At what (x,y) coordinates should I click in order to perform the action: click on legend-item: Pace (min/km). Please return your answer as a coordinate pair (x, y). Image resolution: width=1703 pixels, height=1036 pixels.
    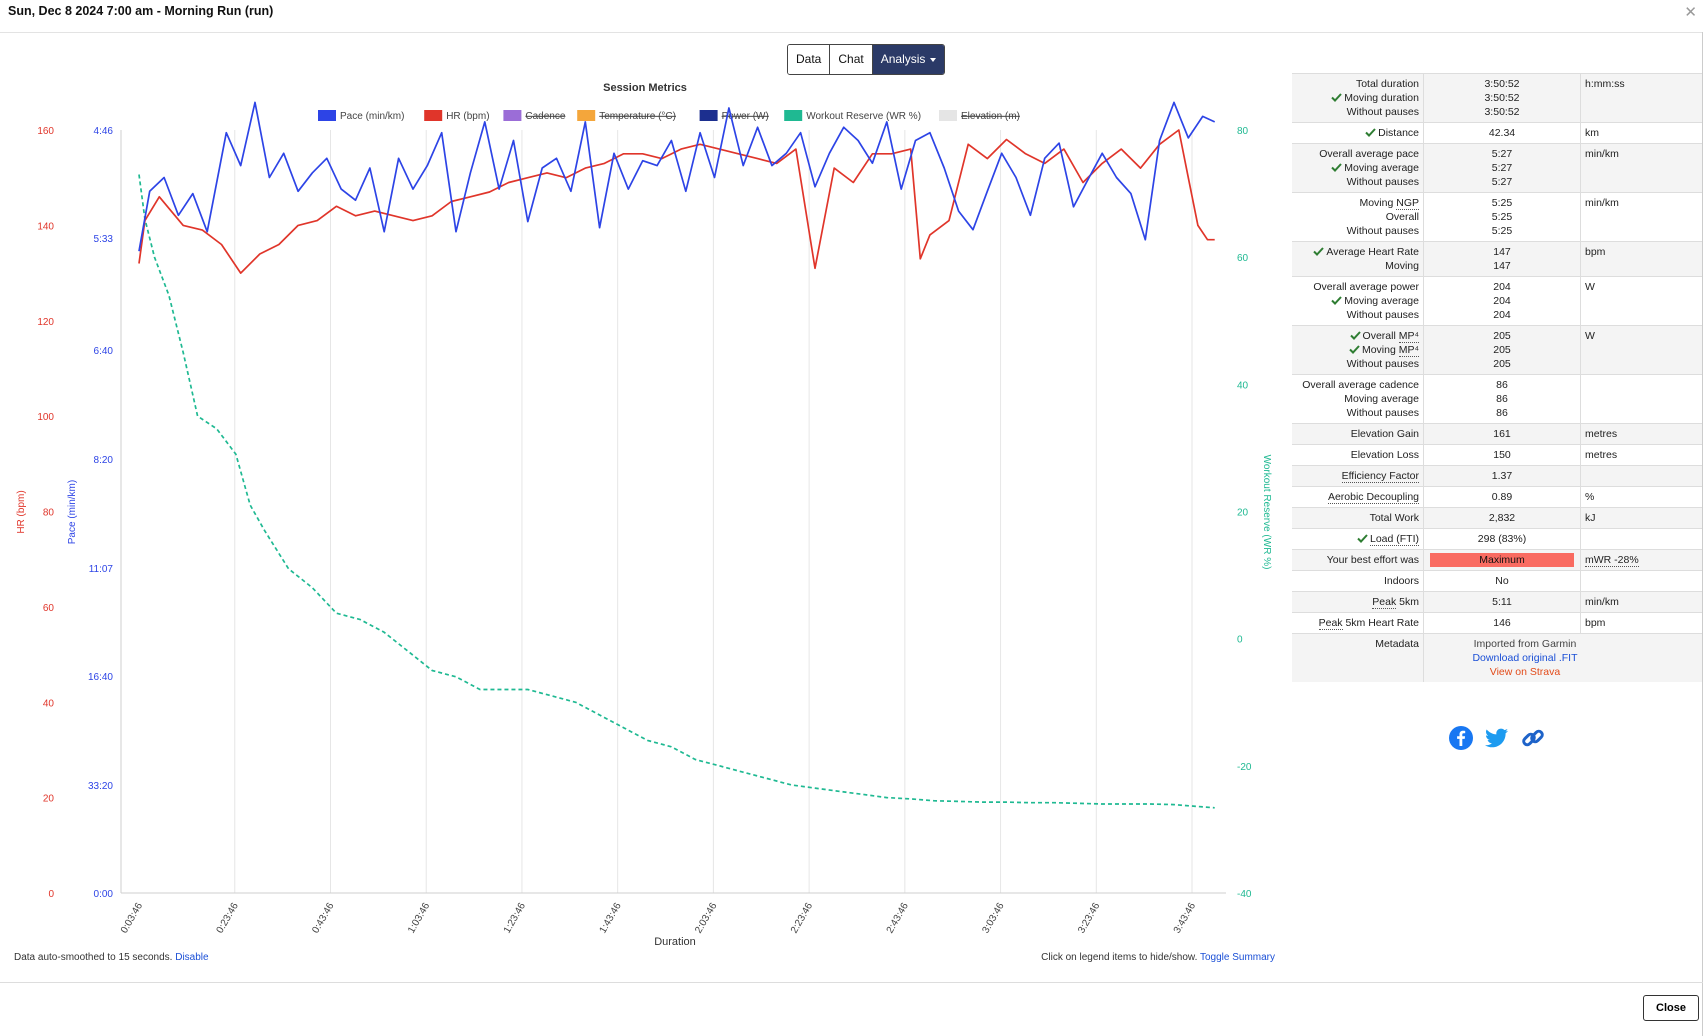
    Looking at the image, I should click on (361, 116).